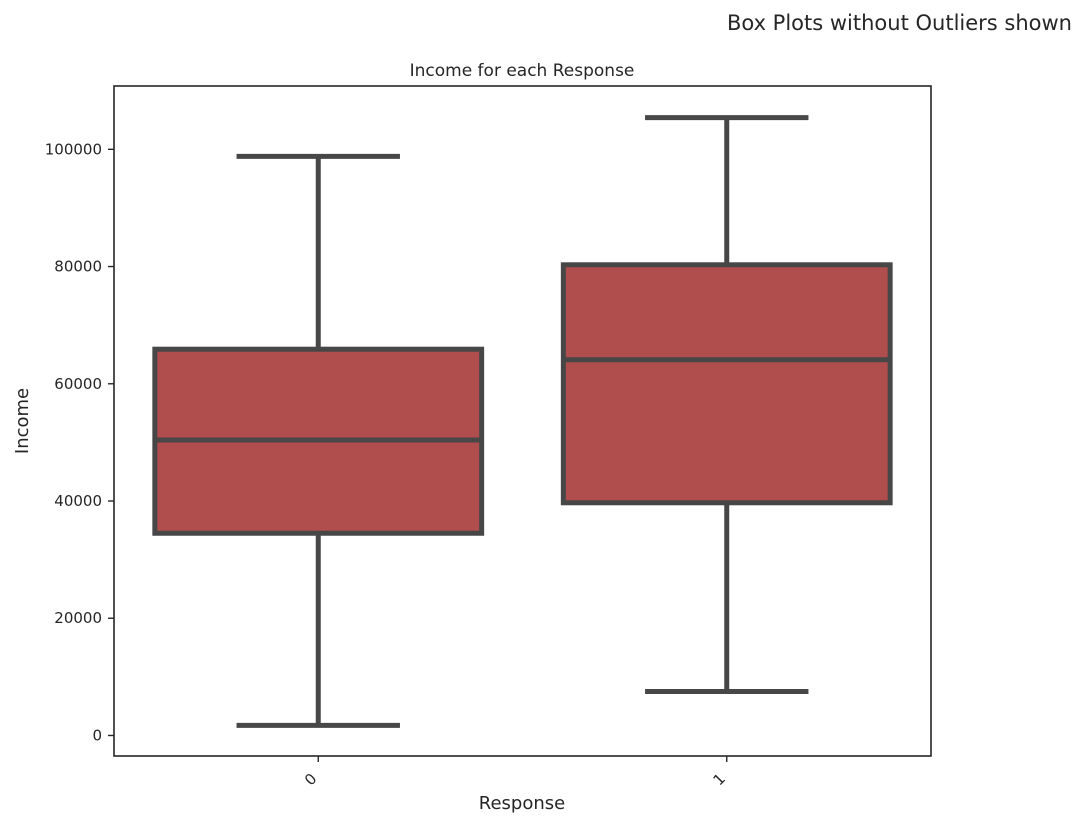 The width and height of the screenshot is (1085, 826). I want to click on y-tick-label: 100000, so click(73, 149).